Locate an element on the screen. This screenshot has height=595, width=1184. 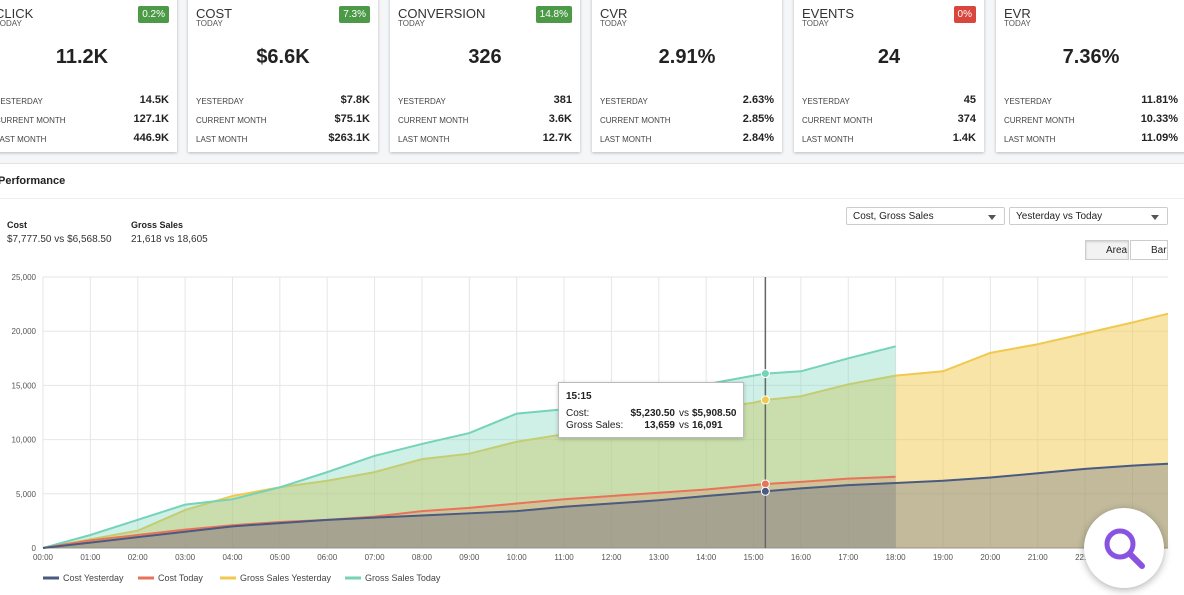
area is located at coordinates (605, 505).